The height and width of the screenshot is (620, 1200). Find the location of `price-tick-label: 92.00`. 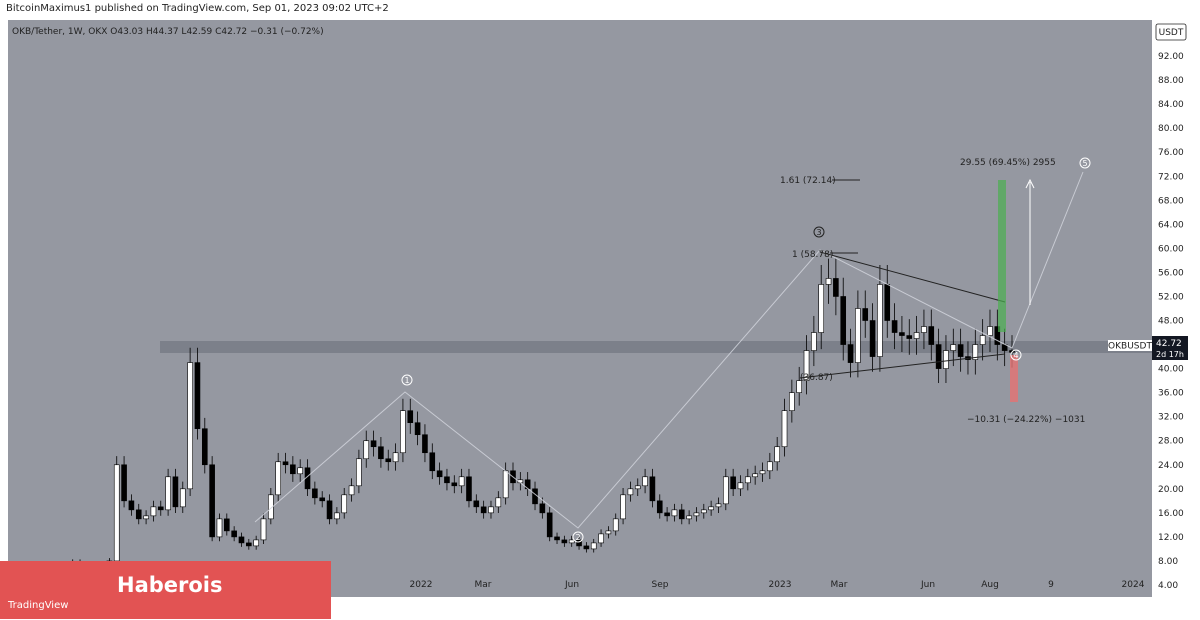

price-tick-label: 92.00 is located at coordinates (1171, 57).